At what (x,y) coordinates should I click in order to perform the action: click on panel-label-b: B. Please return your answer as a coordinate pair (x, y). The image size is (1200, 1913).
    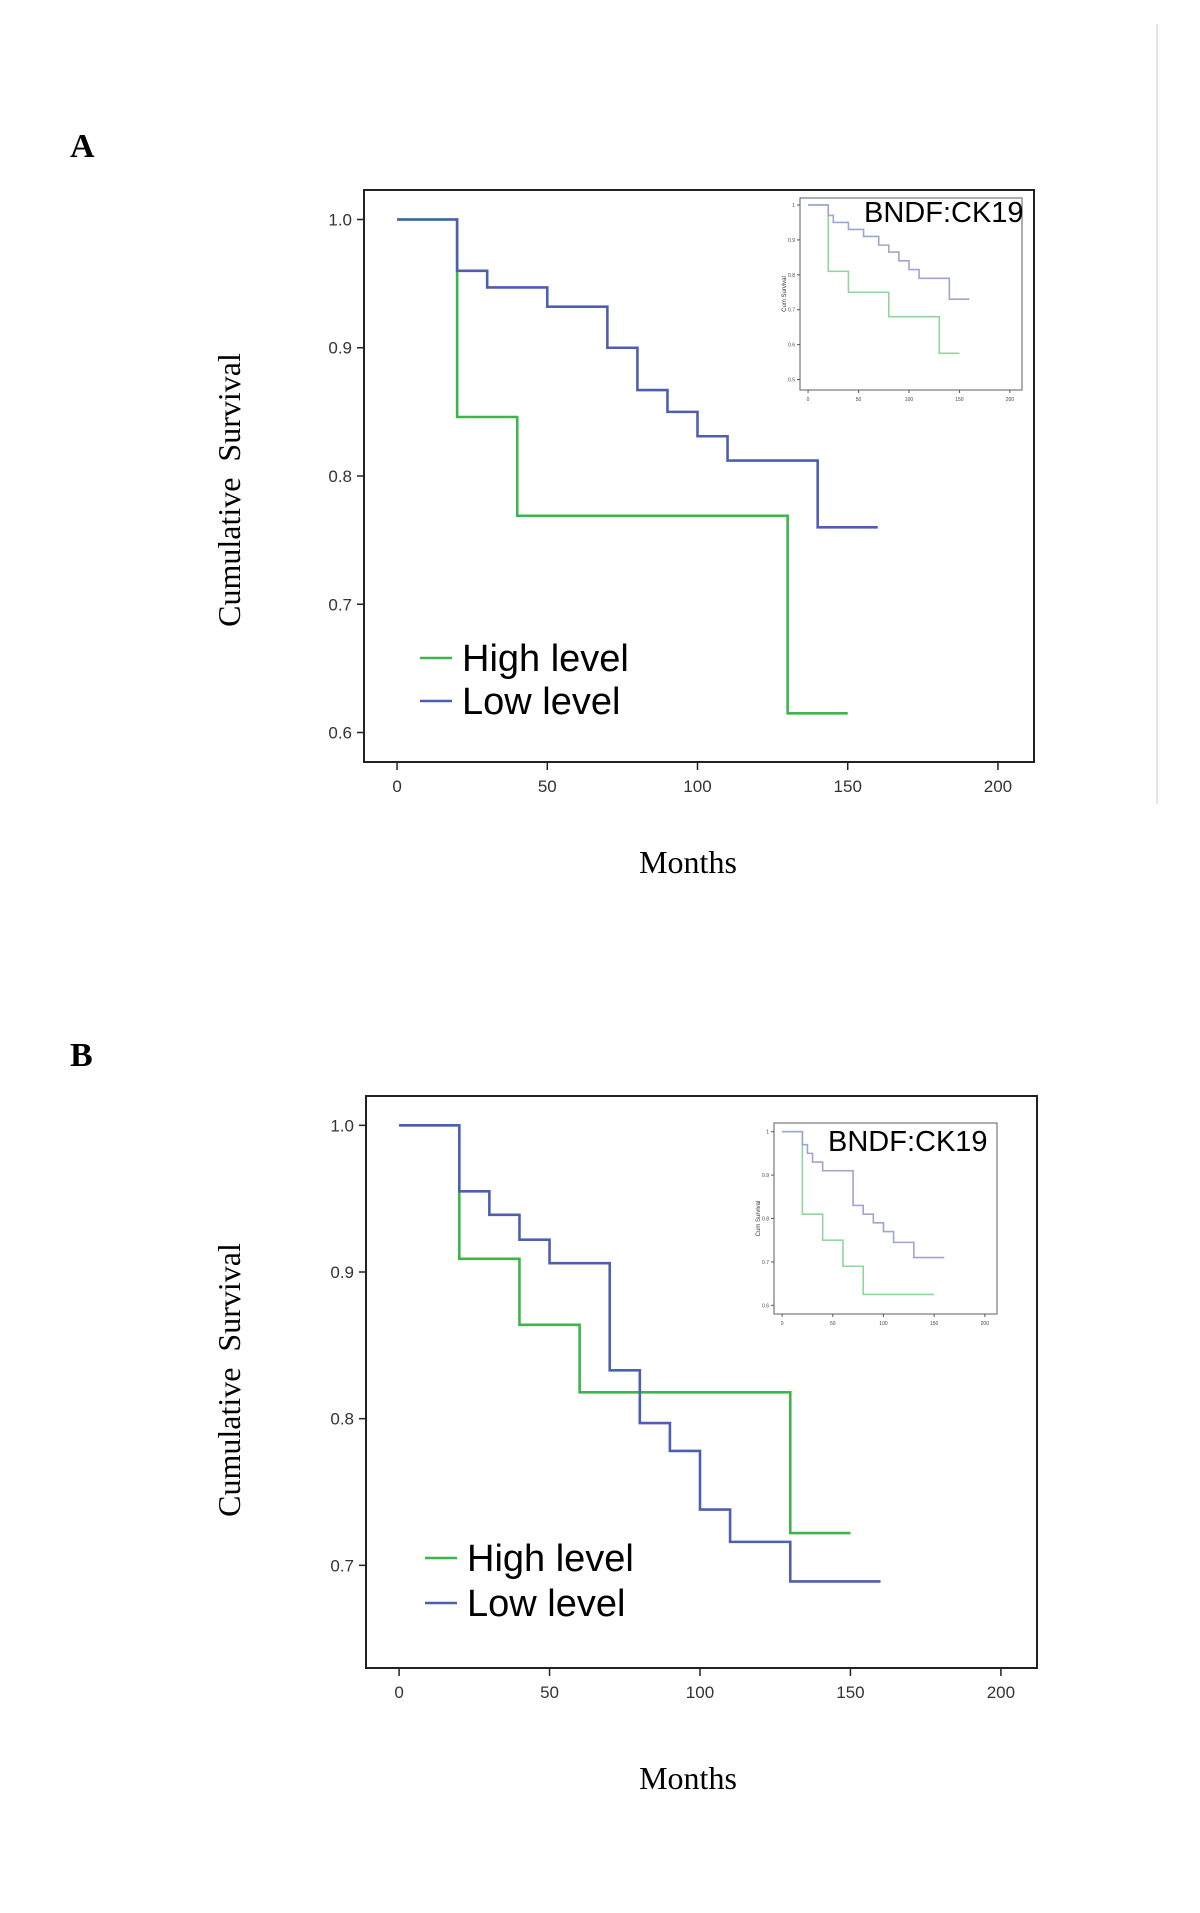
    Looking at the image, I should click on (81, 1055).